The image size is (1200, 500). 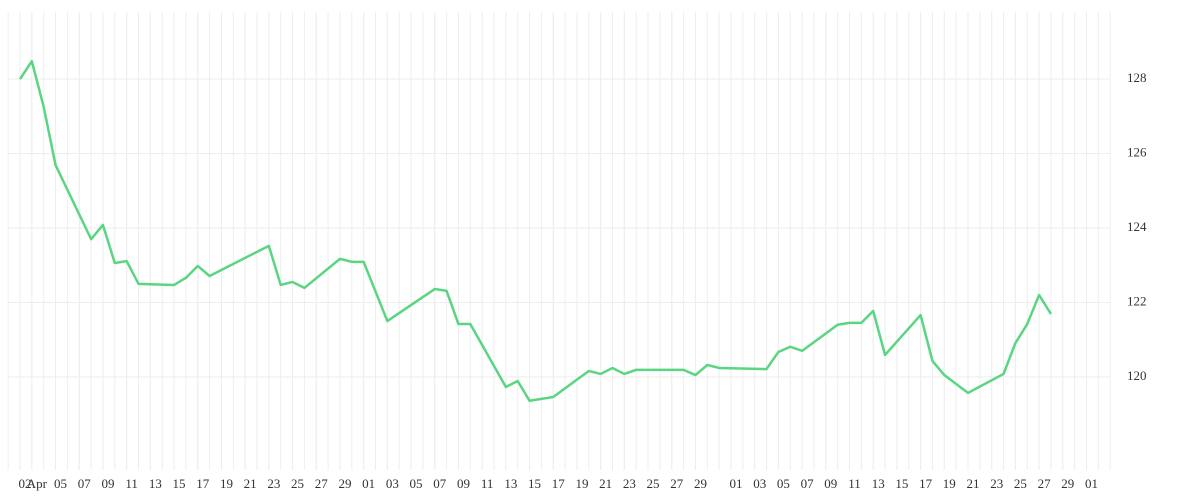 What do you see at coordinates (1137, 375) in the screenshot?
I see `y-tick-label: 120` at bounding box center [1137, 375].